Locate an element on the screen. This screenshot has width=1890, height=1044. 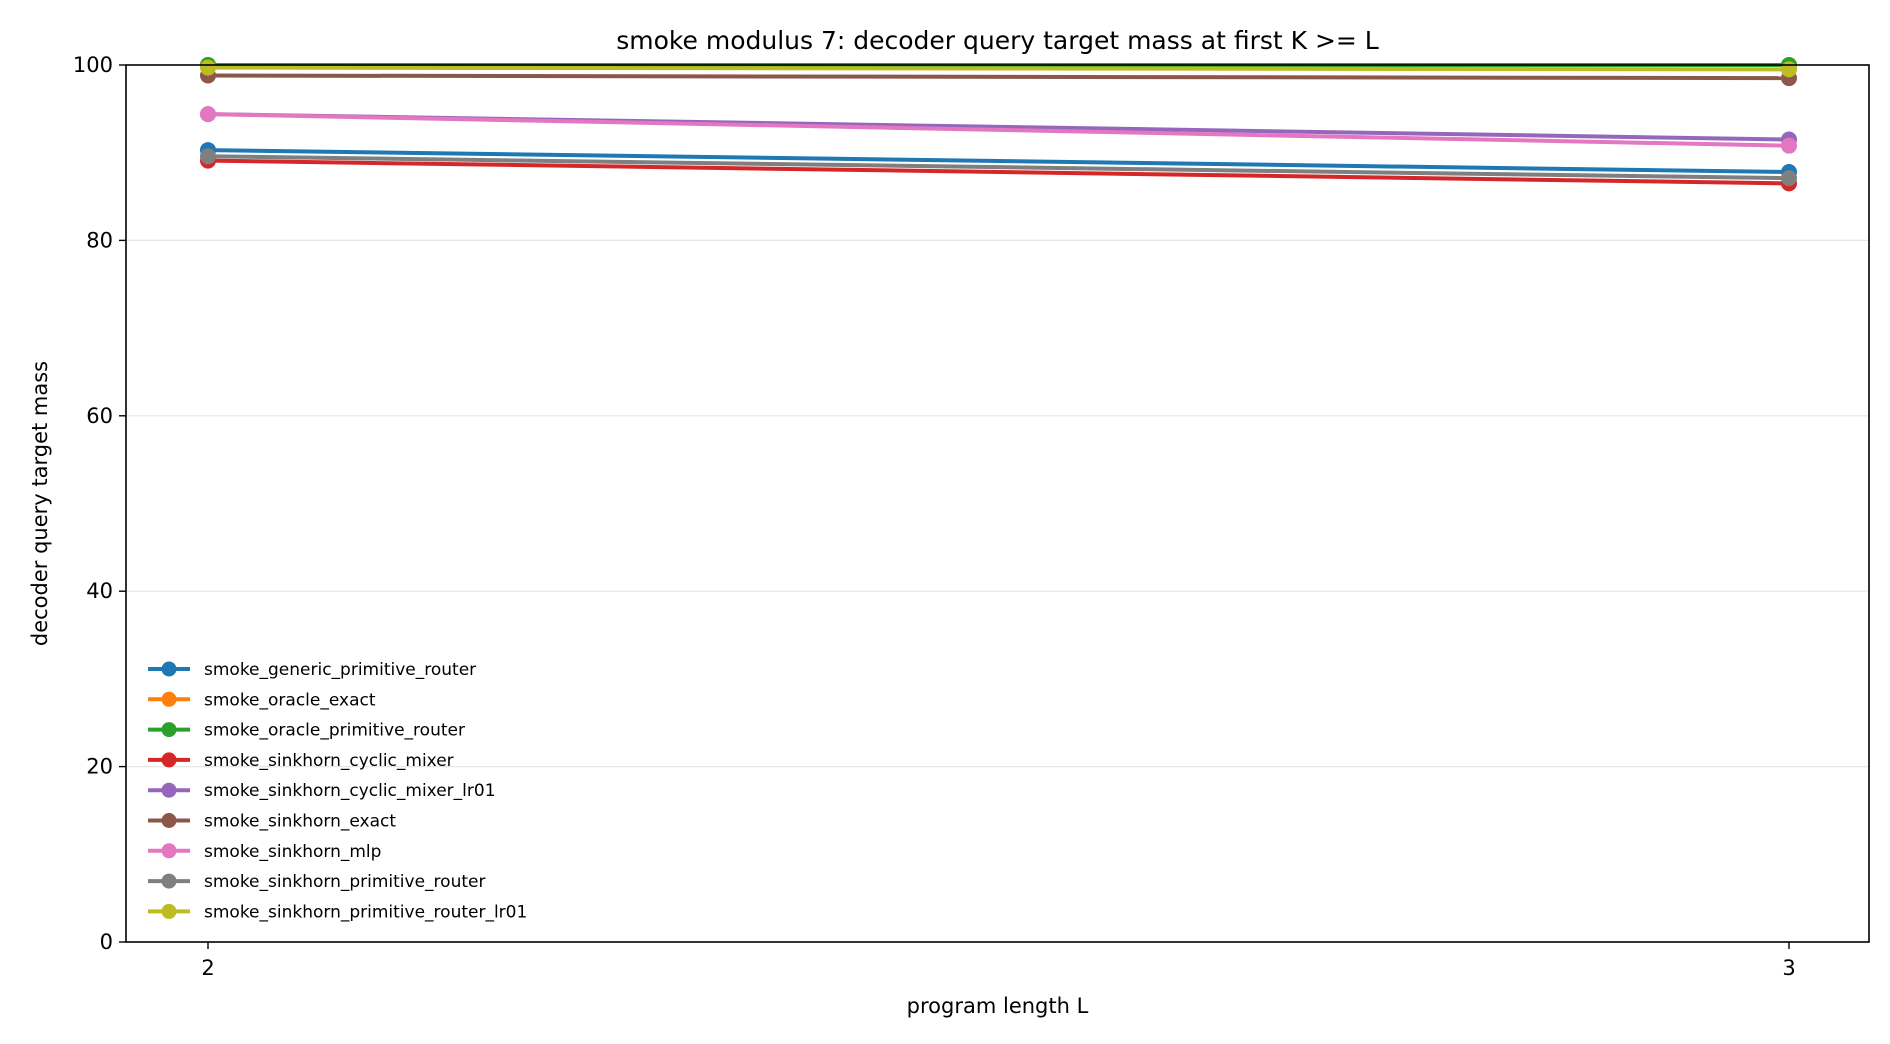
y-tick-label: 100 is located at coordinates (93, 65).